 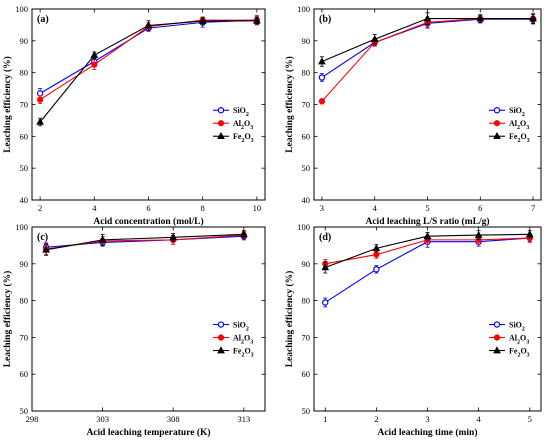 I want to click on panel-a-ytick-label: 40, so click(x=24, y=200).